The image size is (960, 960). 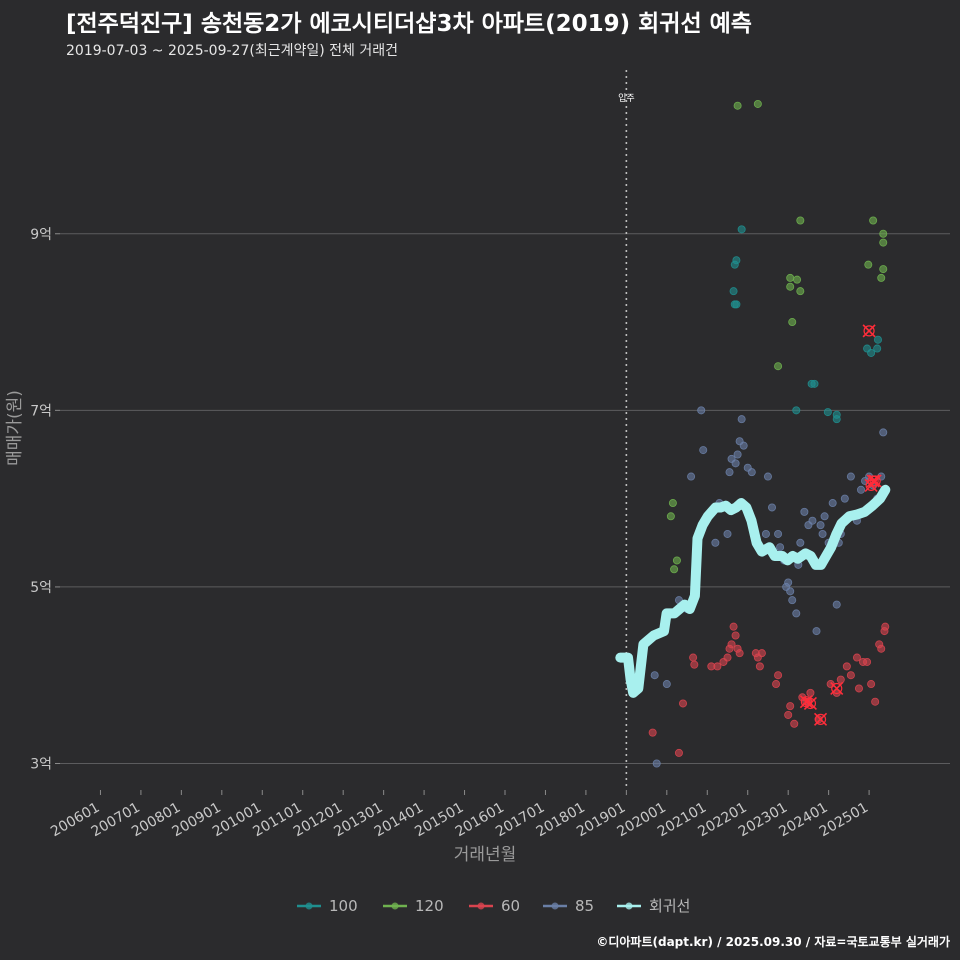 What do you see at coordinates (669, 906) in the screenshot?
I see `legend-label: 회귀선` at bounding box center [669, 906].